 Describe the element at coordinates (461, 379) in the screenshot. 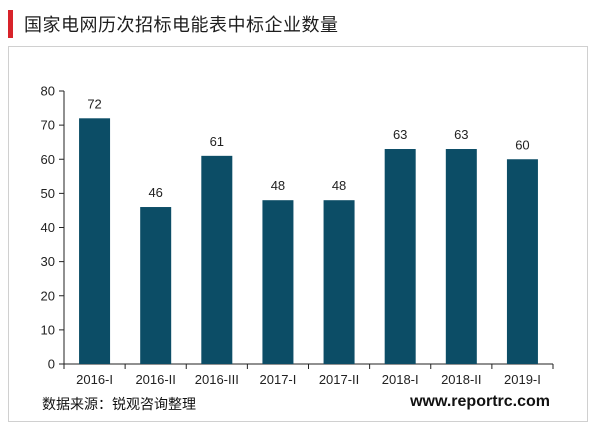

I see `x-tick-label: 2018-II` at that location.